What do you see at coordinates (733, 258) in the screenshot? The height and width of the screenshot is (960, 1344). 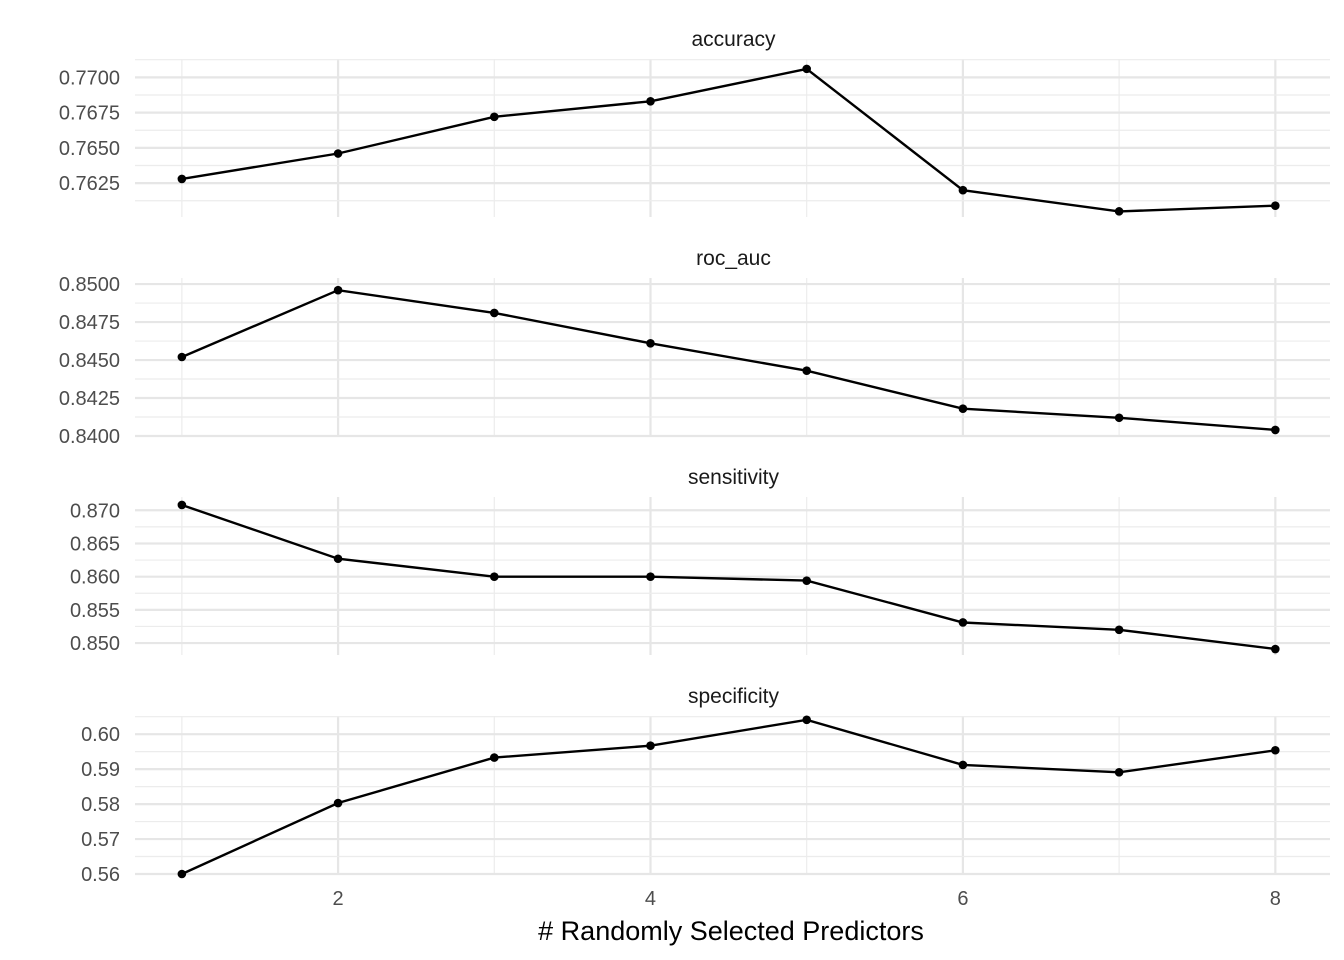 I see `panel-title: roc_auc` at bounding box center [733, 258].